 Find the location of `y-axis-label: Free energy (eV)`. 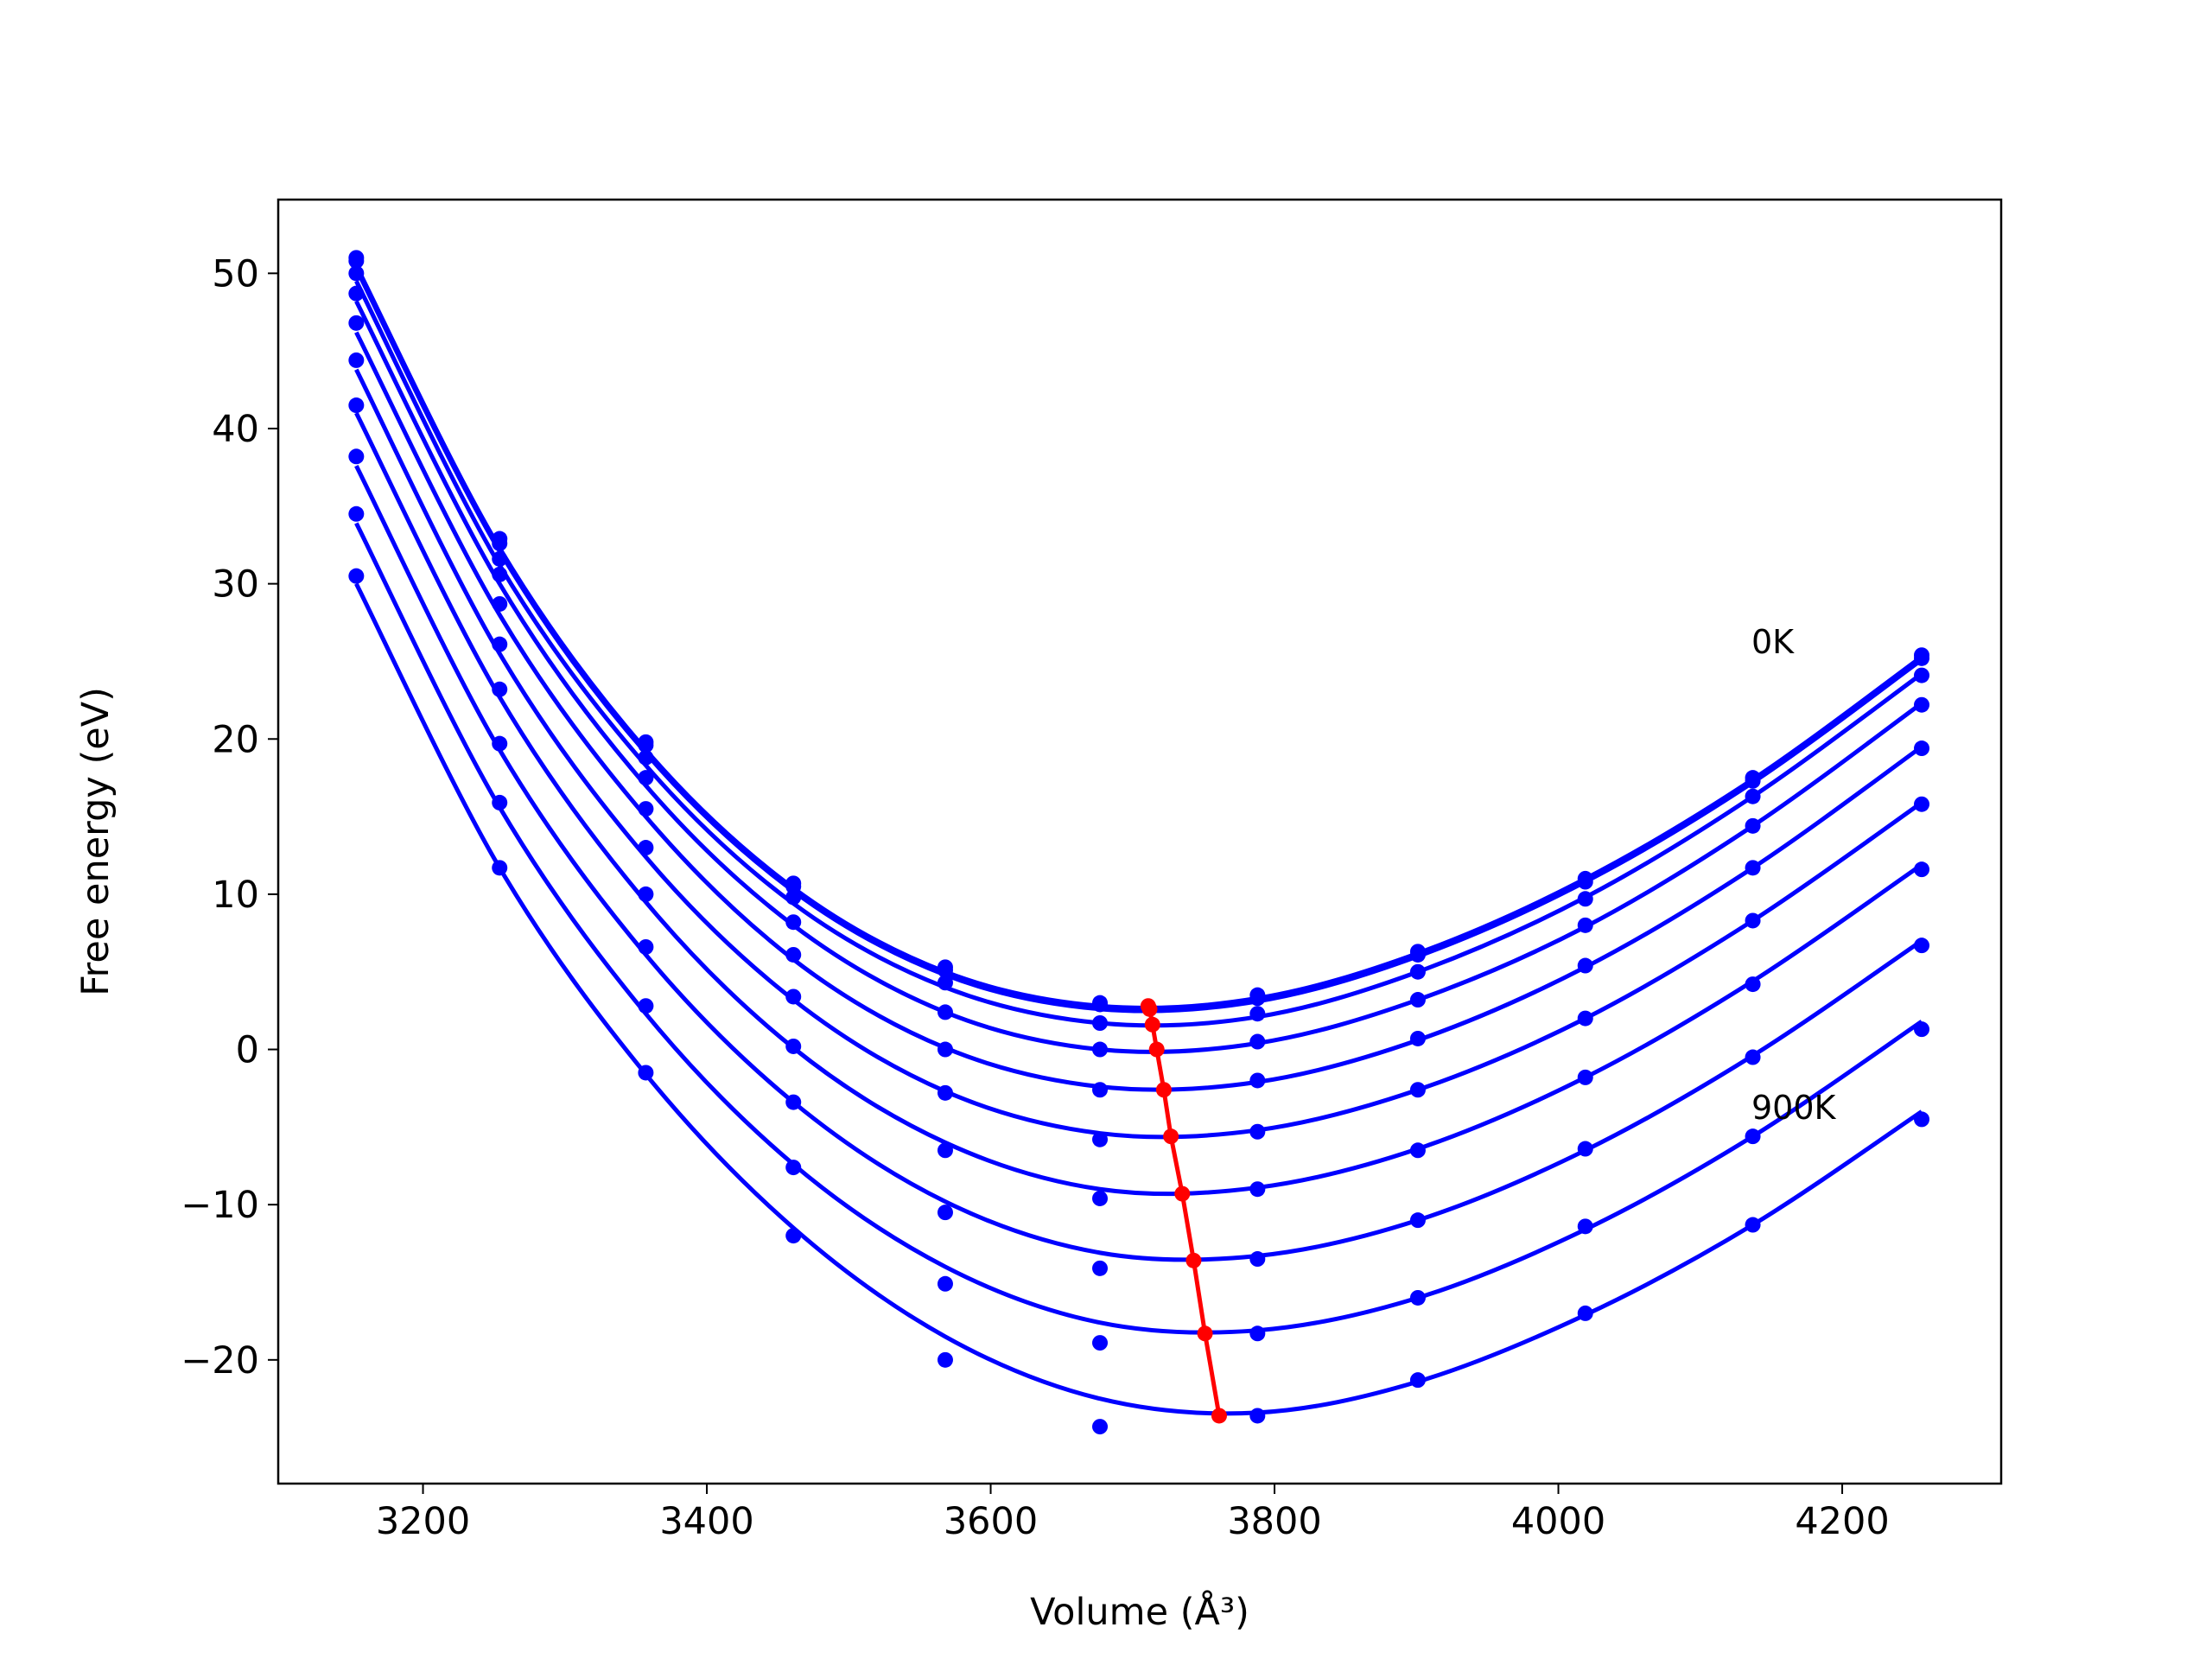

y-axis-label: Free energy (eV) is located at coordinates (96, 841).